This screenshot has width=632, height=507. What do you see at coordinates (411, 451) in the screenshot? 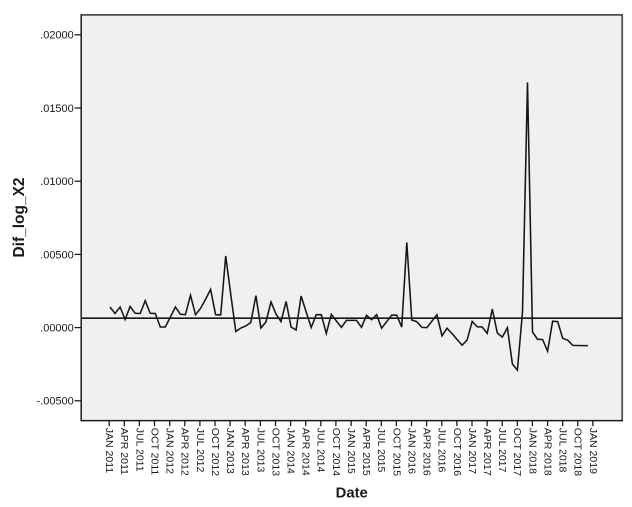
I see `svg-text: JAN 2016` at bounding box center [411, 451].